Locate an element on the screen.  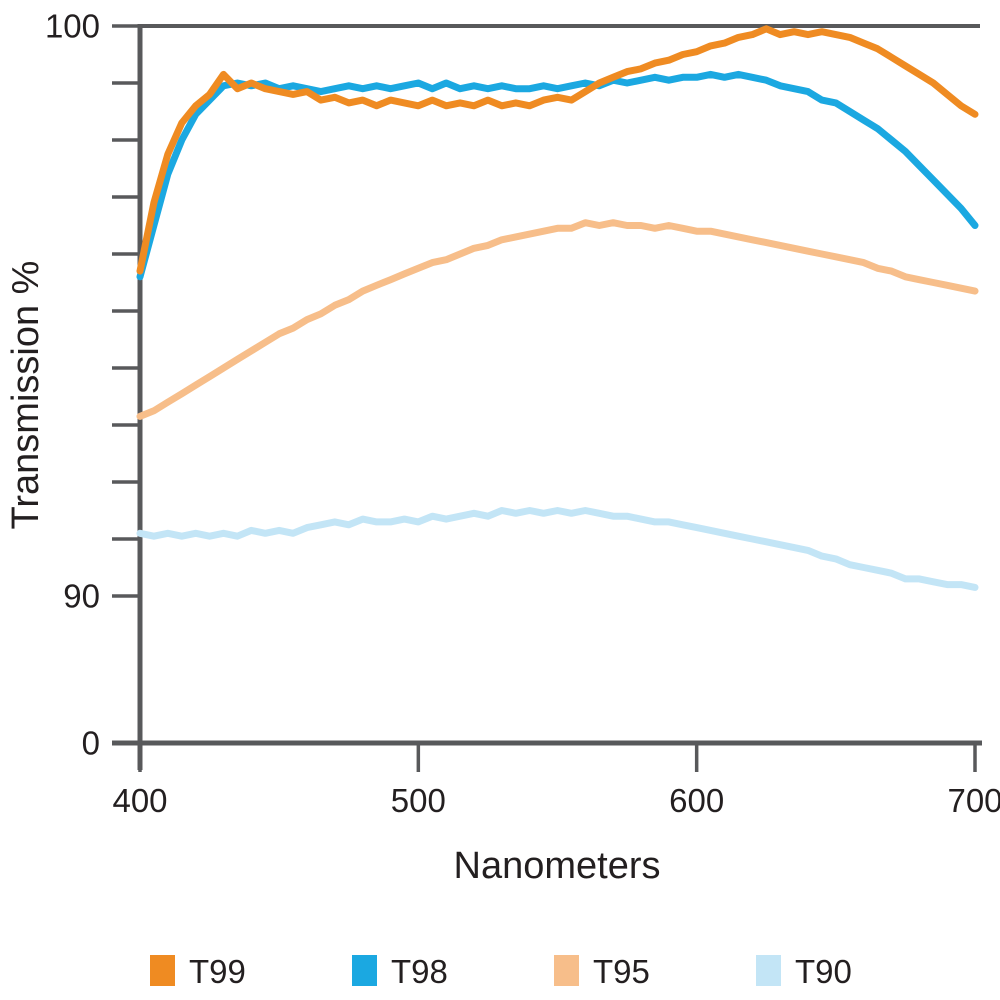
legend: T99 T98 T95 T90 is located at coordinates (501, 971).